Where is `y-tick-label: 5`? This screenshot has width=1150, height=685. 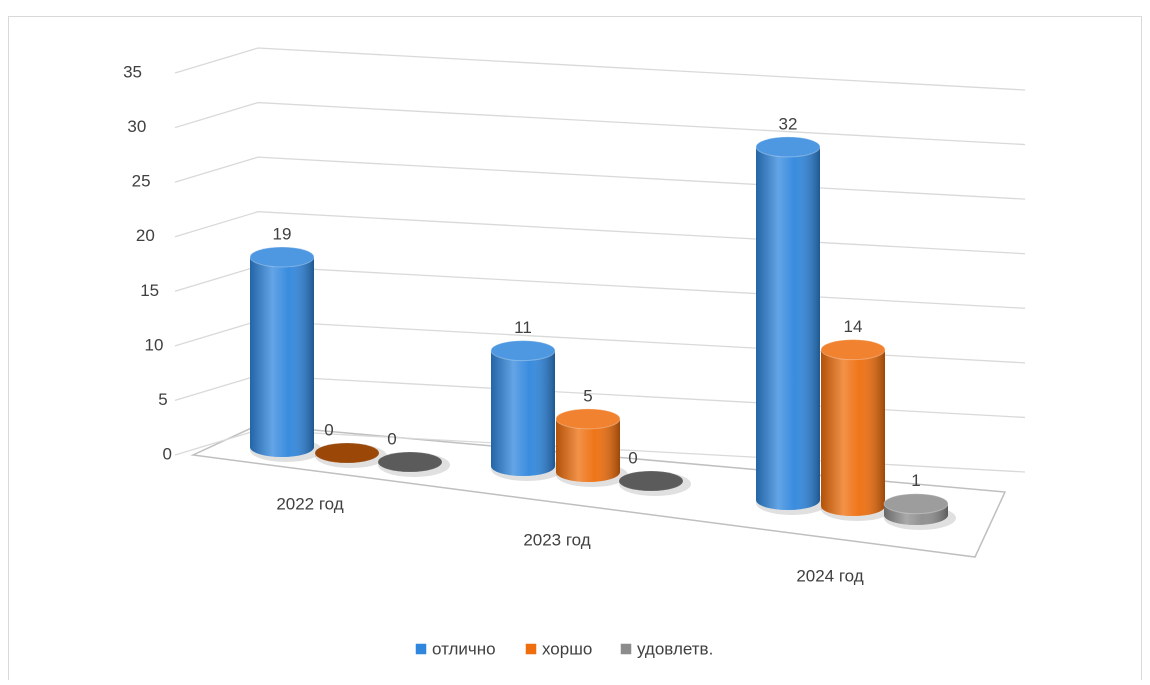 y-tick-label: 5 is located at coordinates (162, 399).